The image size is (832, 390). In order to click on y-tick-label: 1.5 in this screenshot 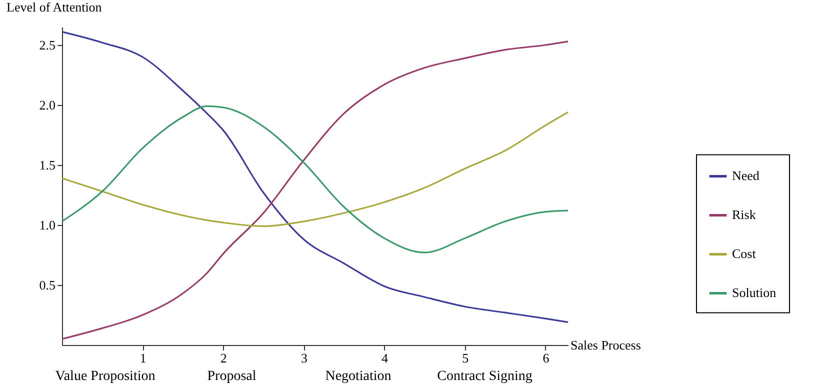, I will do `click(47, 165)`.